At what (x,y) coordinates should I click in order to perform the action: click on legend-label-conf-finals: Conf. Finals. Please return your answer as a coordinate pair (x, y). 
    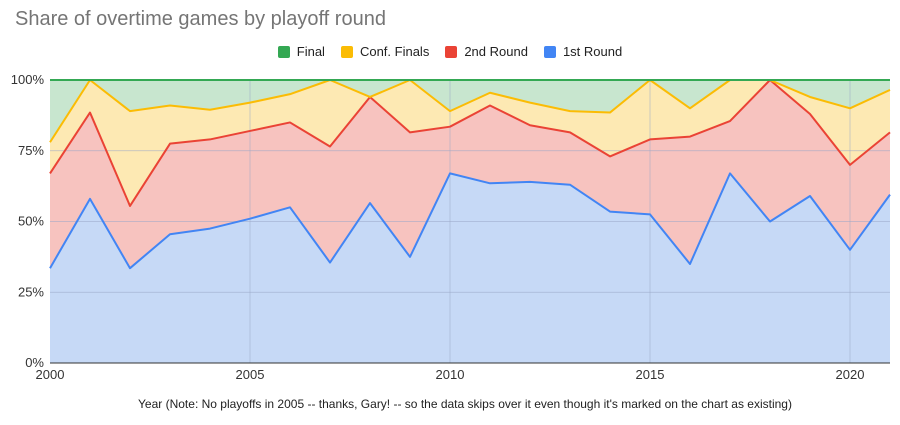
    Looking at the image, I should click on (394, 51).